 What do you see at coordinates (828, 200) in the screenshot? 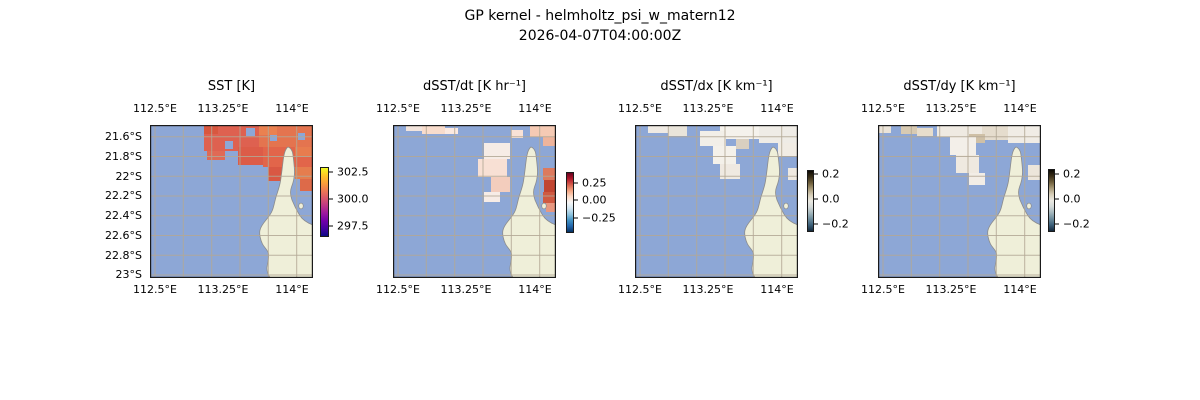
I see `colorbar-dsst-dx: 0.2 0.0 −0.2` at bounding box center [828, 200].